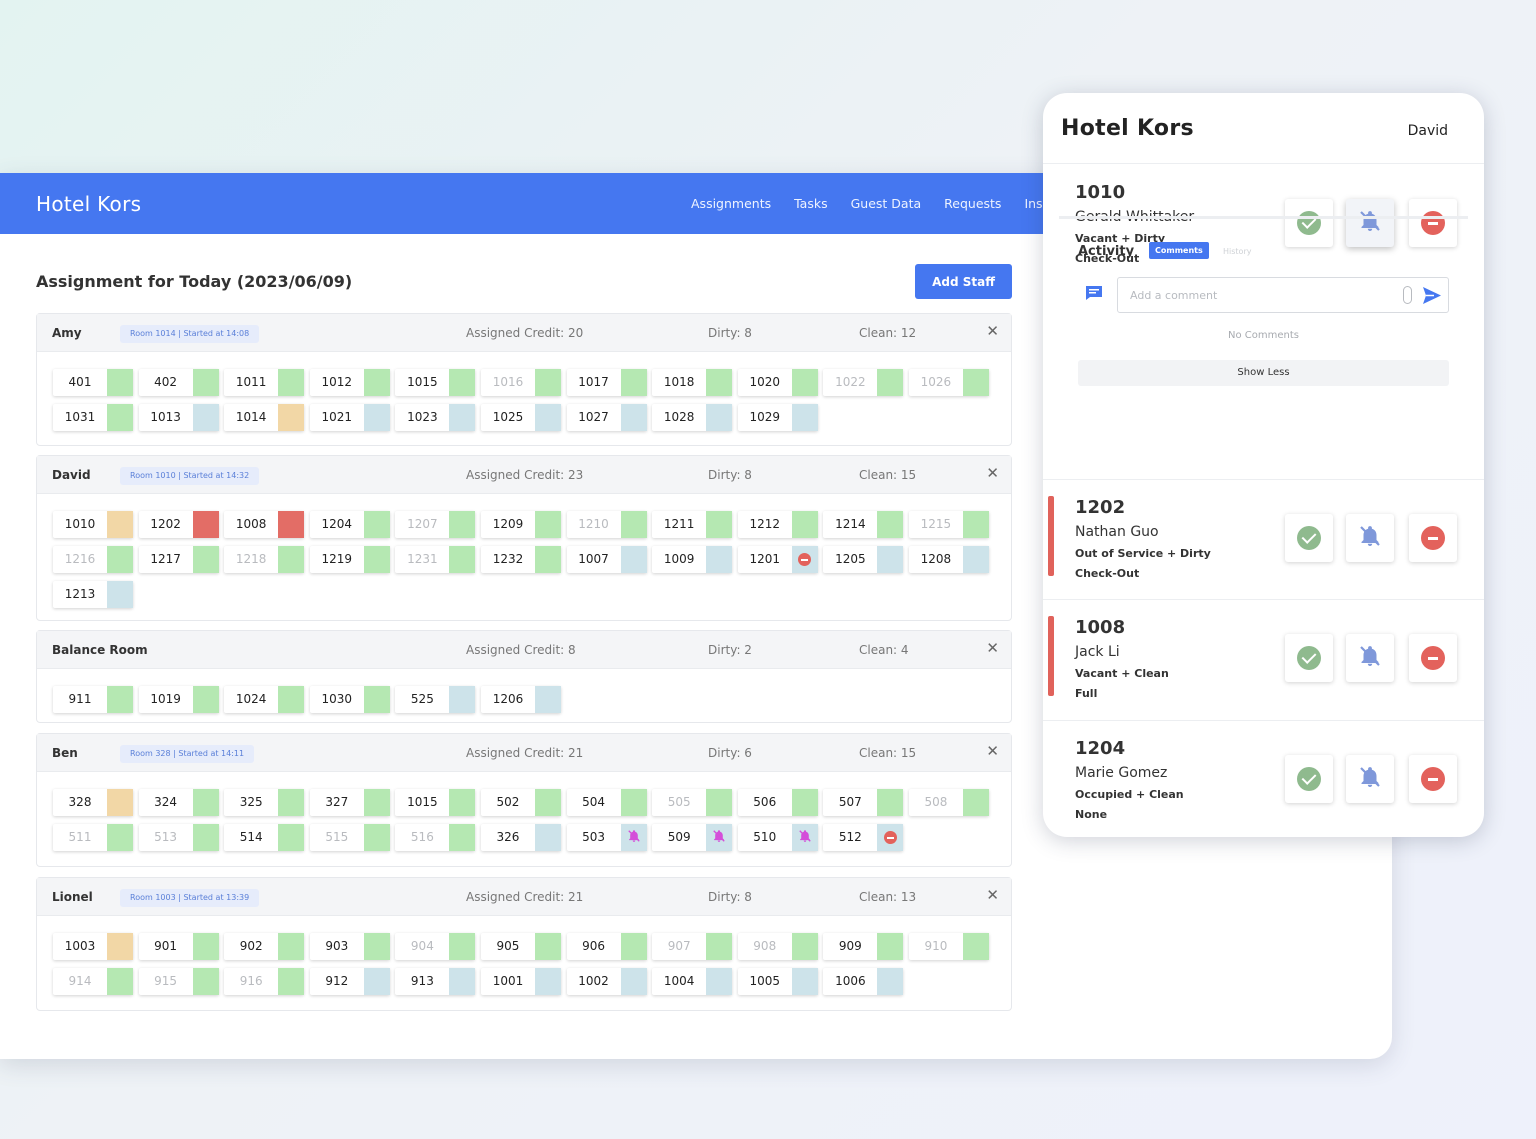 The height and width of the screenshot is (1139, 1536). Describe the element at coordinates (1263, 660) in the screenshot. I see `task-card: 1008 Jack Li Vacant + Clean Full` at that location.